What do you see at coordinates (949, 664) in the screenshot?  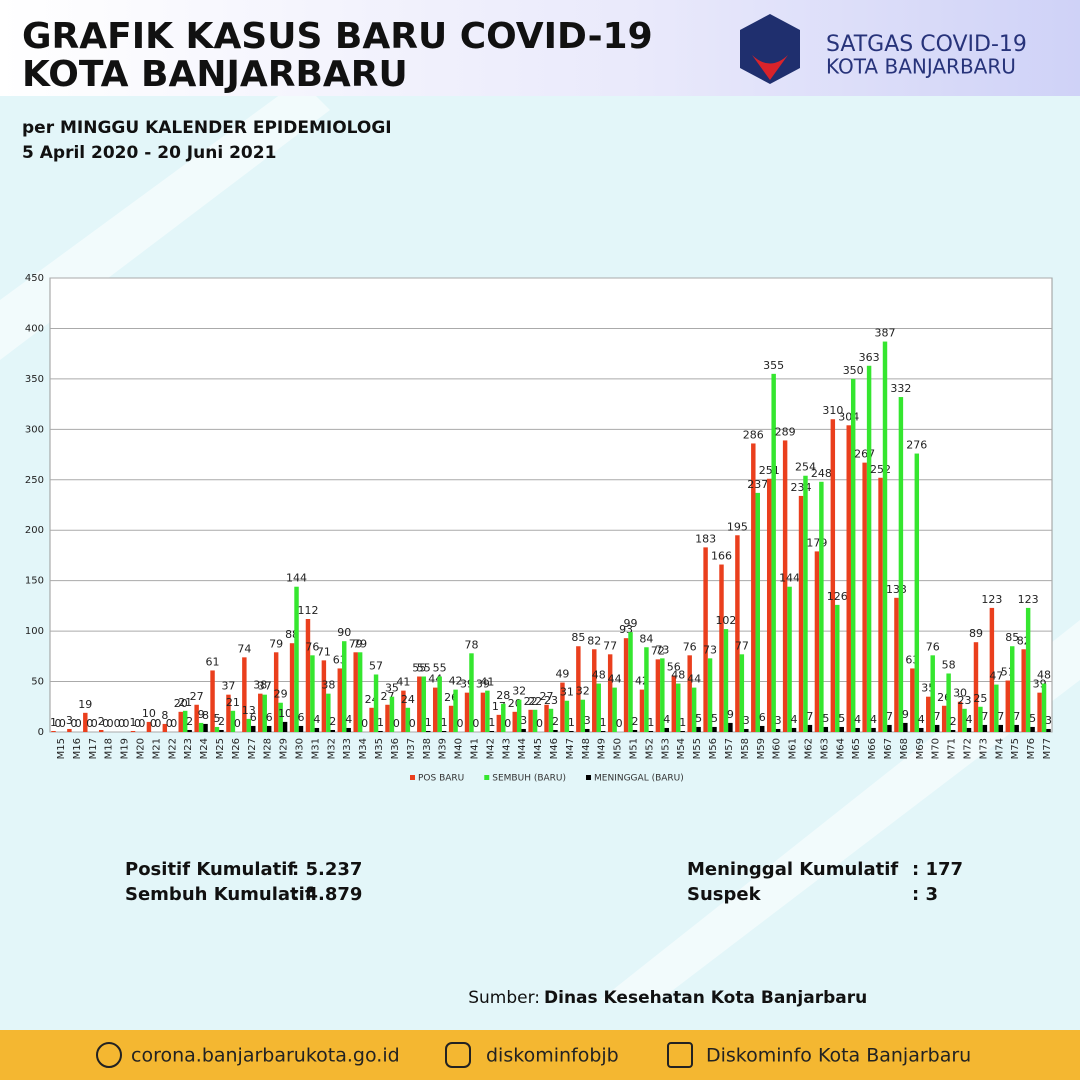 I see `value-label: 58` at bounding box center [949, 664].